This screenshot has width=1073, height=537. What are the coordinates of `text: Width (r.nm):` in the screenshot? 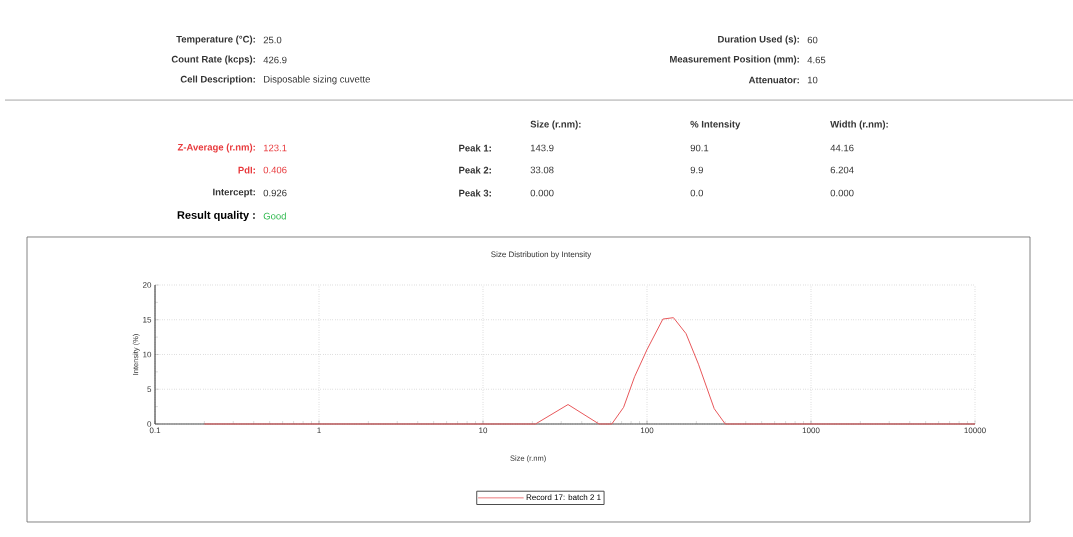 It's located at (859, 125).